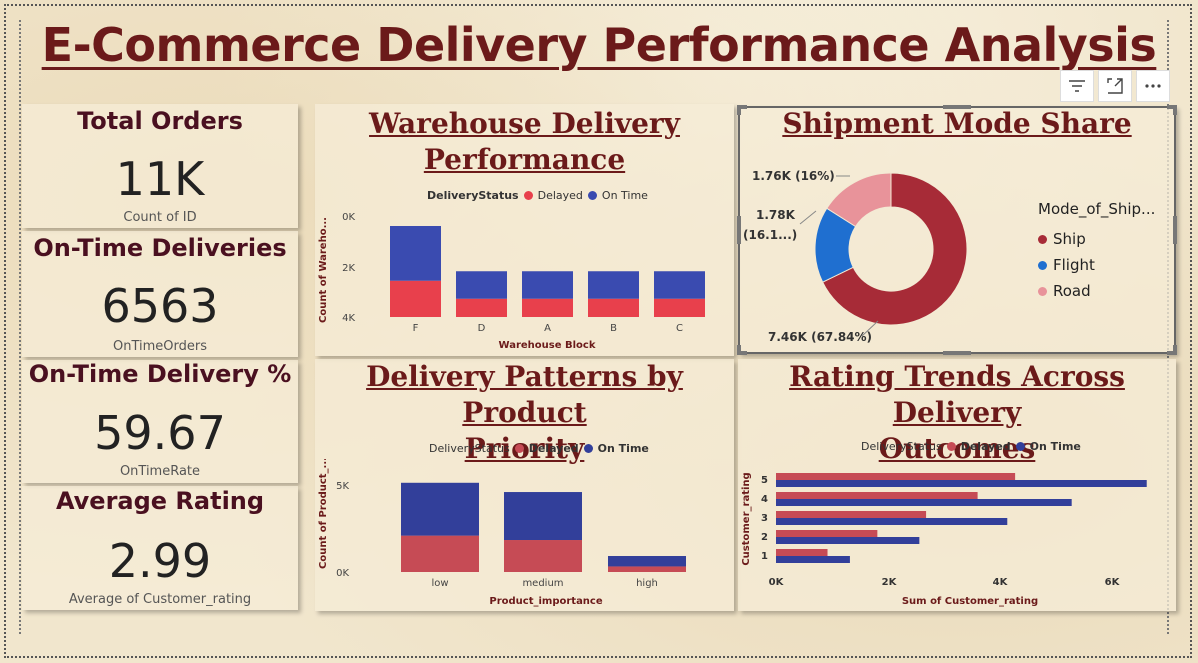 The width and height of the screenshot is (1198, 663). What do you see at coordinates (894, 249) in the screenshot?
I see `donut-slice-ship` at bounding box center [894, 249].